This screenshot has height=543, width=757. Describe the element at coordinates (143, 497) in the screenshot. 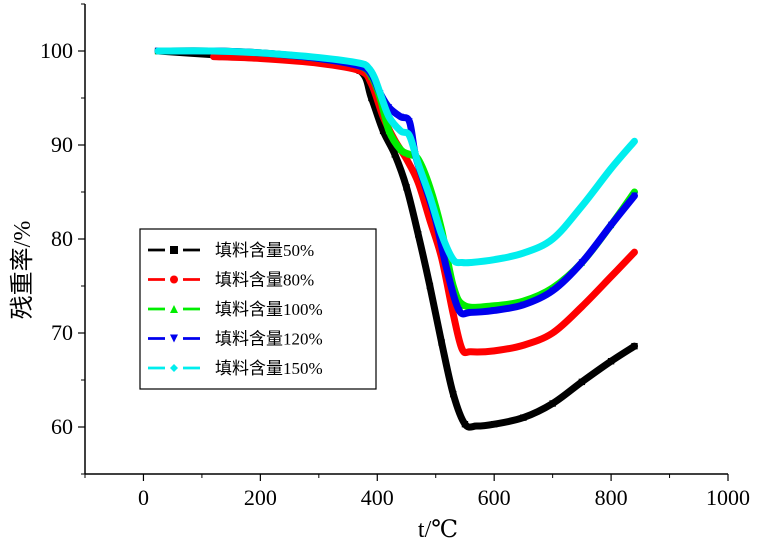

I see `x-tick-label: 0` at that location.